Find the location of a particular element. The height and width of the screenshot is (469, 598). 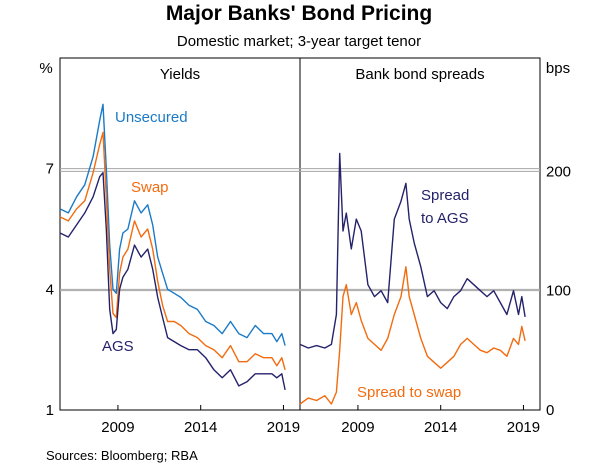

label-spread-to-ags-line1: Spread is located at coordinates (445, 195).